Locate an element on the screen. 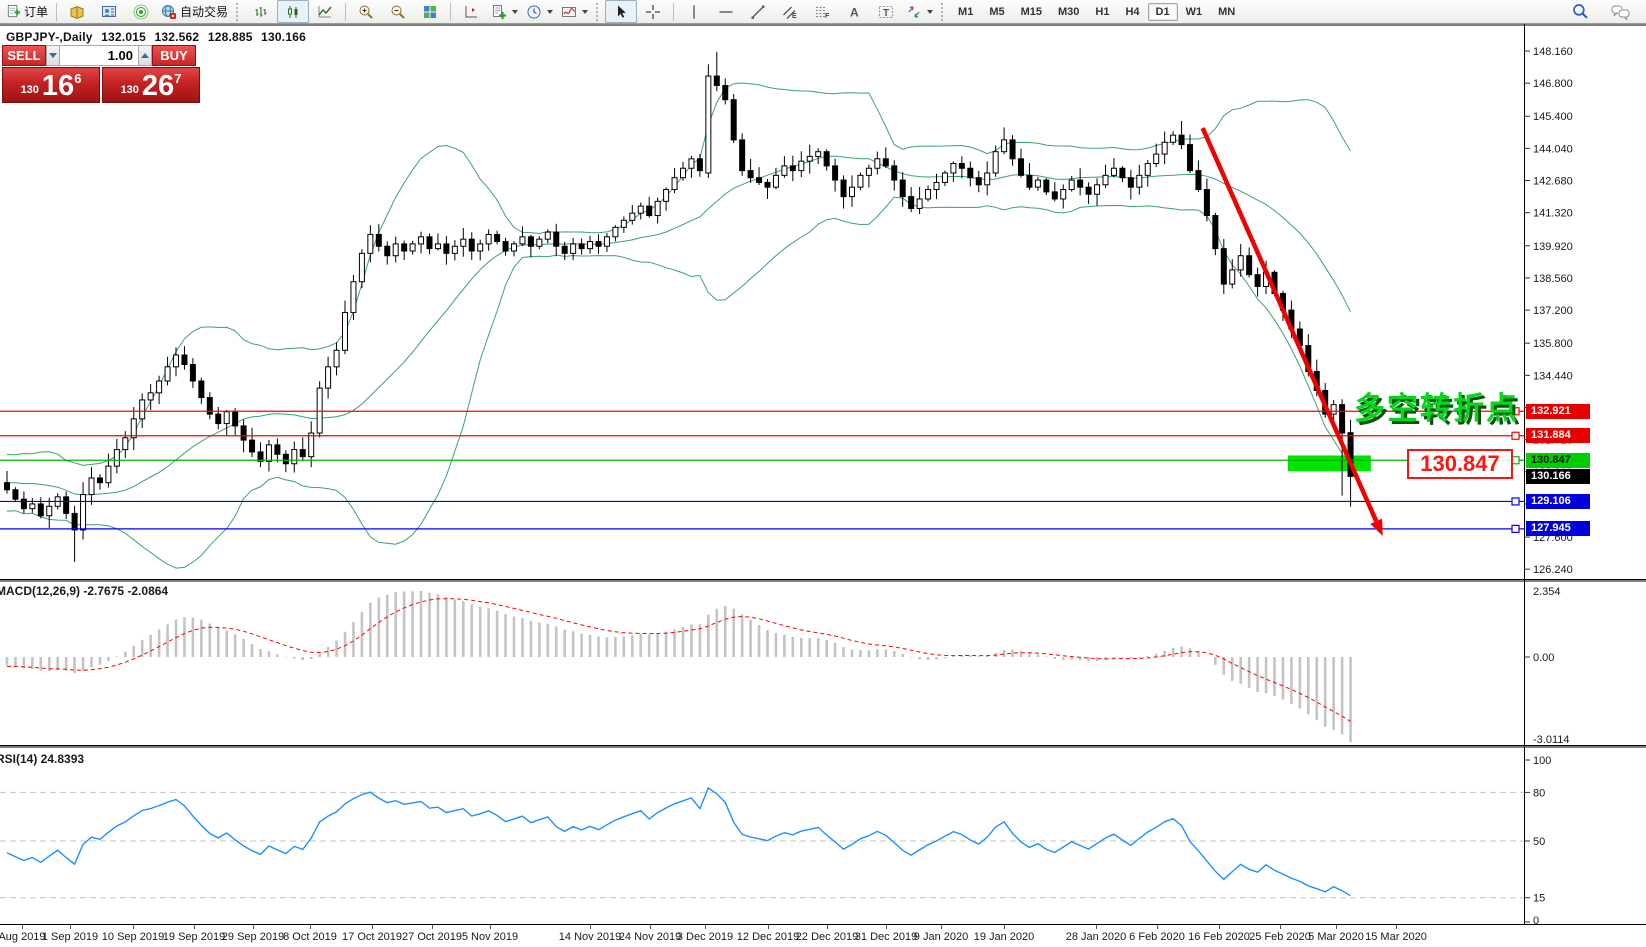  sell-price-button: 130 16 6 is located at coordinates (51, 85).